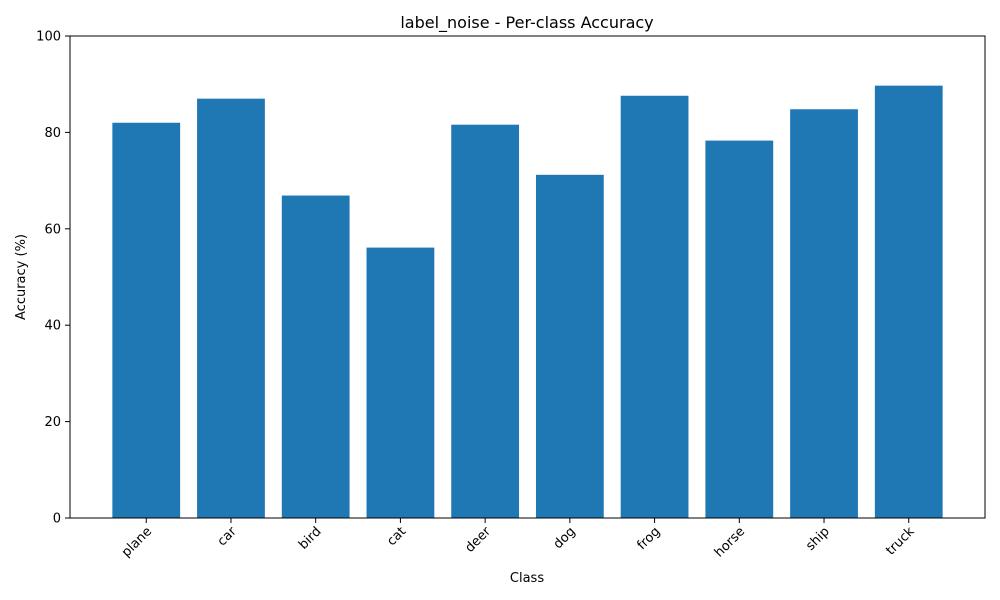 The height and width of the screenshot is (600, 1000). Describe the element at coordinates (526, 23) in the screenshot. I see `chart-title: label_noise - Per-class Accuracy` at that location.